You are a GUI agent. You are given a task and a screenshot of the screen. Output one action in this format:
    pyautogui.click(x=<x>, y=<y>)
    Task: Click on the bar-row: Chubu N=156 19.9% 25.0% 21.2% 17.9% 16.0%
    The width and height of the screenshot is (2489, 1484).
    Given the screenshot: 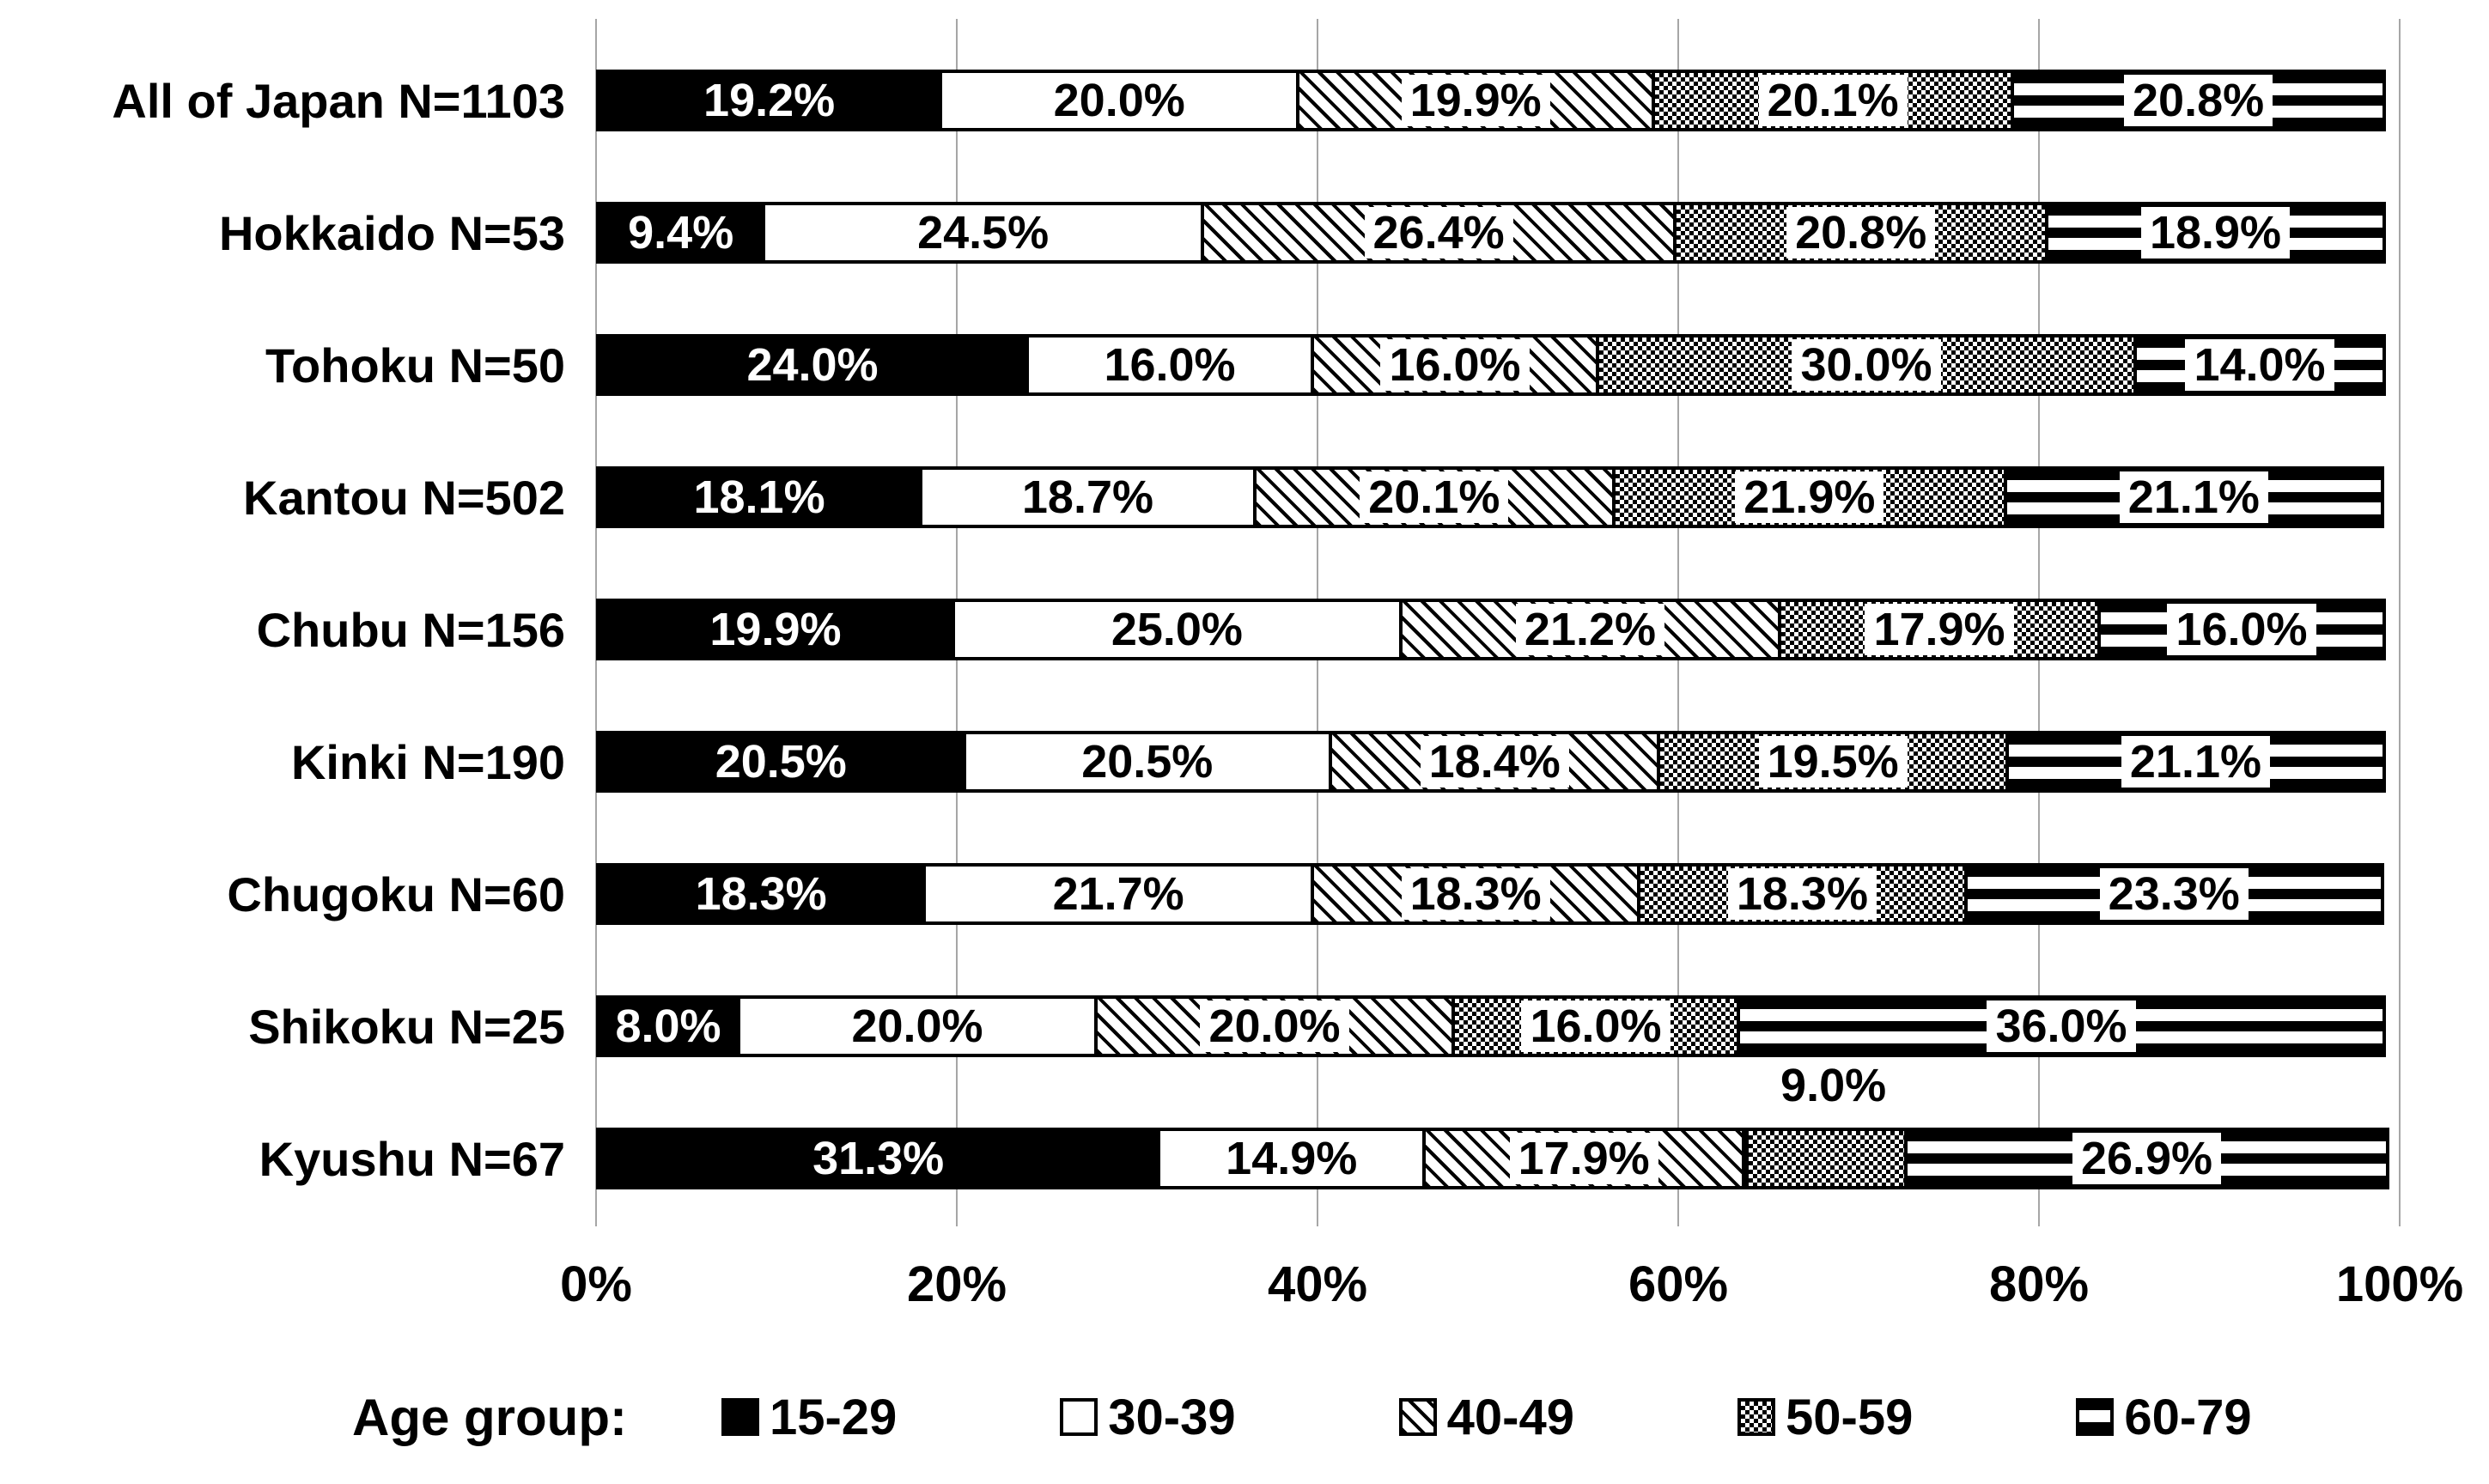 What is the action you would take?
    pyautogui.click(x=1200, y=629)
    